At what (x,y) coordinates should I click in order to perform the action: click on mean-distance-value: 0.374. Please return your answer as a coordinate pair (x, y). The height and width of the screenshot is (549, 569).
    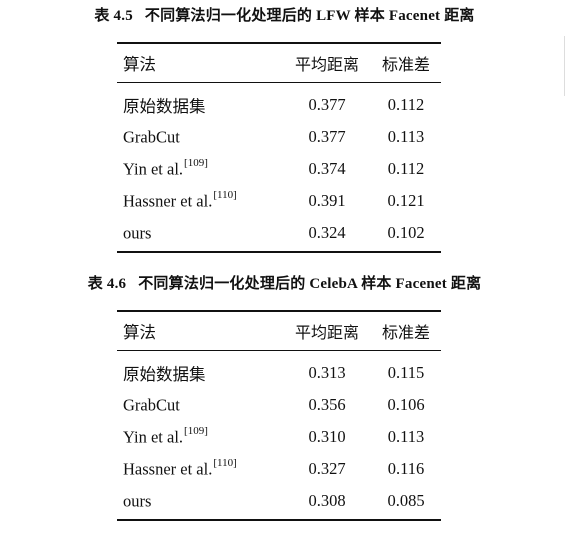
    Looking at the image, I should click on (327, 168).